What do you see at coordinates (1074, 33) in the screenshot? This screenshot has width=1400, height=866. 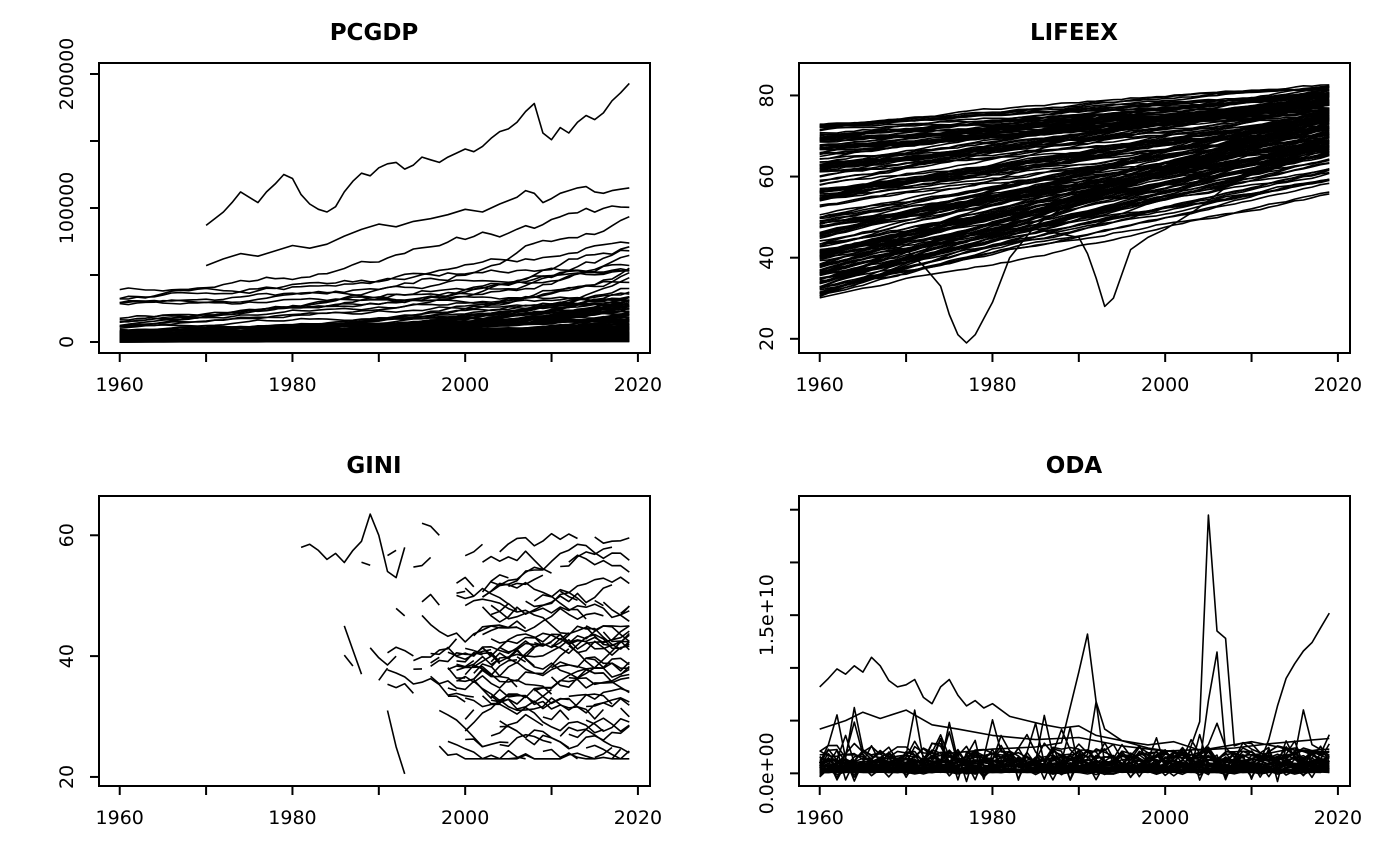 I see `chart-title-lifeex: LIFEEX` at bounding box center [1074, 33].